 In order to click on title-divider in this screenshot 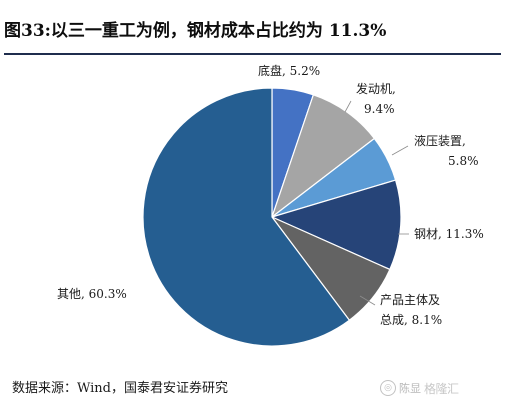, I will do `click(252, 54)`.